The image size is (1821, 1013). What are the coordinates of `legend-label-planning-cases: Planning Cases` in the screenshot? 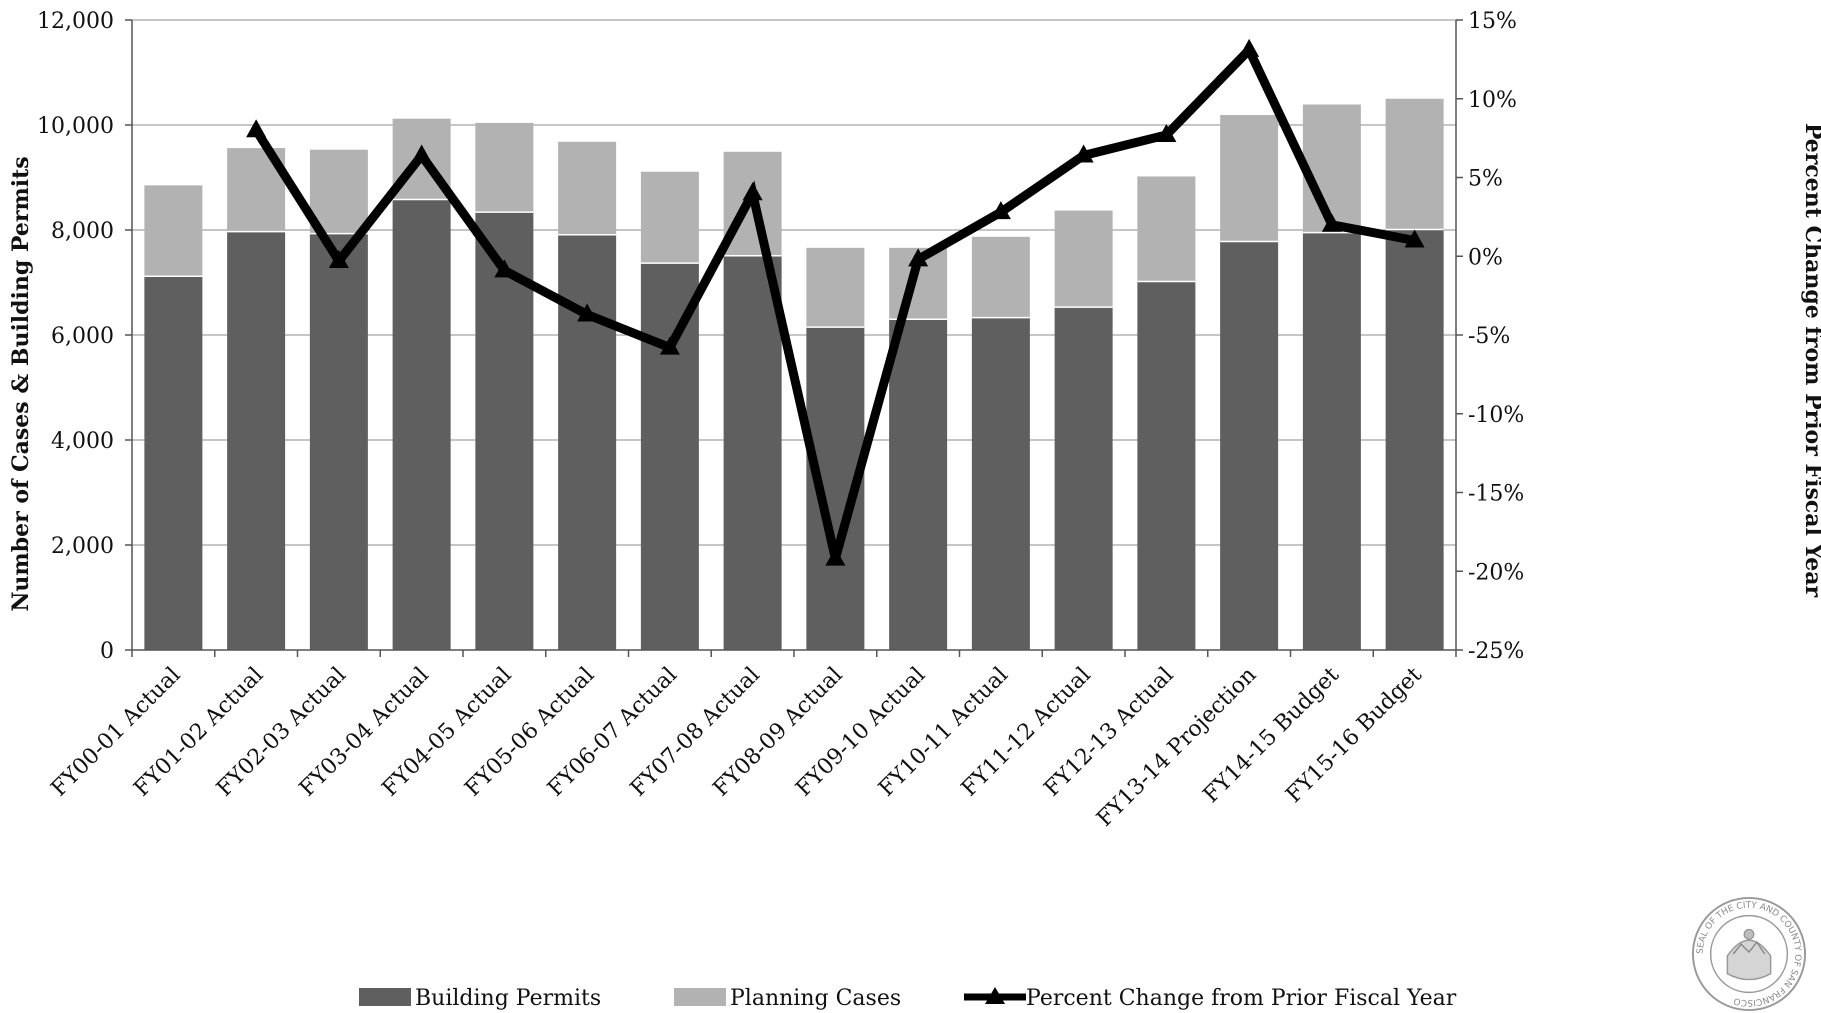 It's located at (815, 998).